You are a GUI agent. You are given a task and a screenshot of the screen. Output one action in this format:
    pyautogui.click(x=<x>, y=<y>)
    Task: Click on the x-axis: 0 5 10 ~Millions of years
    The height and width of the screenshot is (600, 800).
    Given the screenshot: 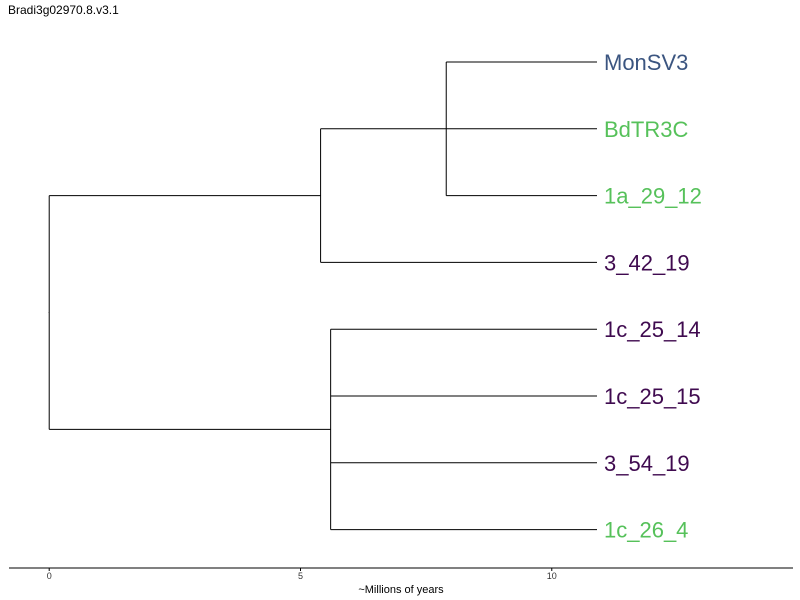 What is the action you would take?
    pyautogui.click(x=401, y=581)
    